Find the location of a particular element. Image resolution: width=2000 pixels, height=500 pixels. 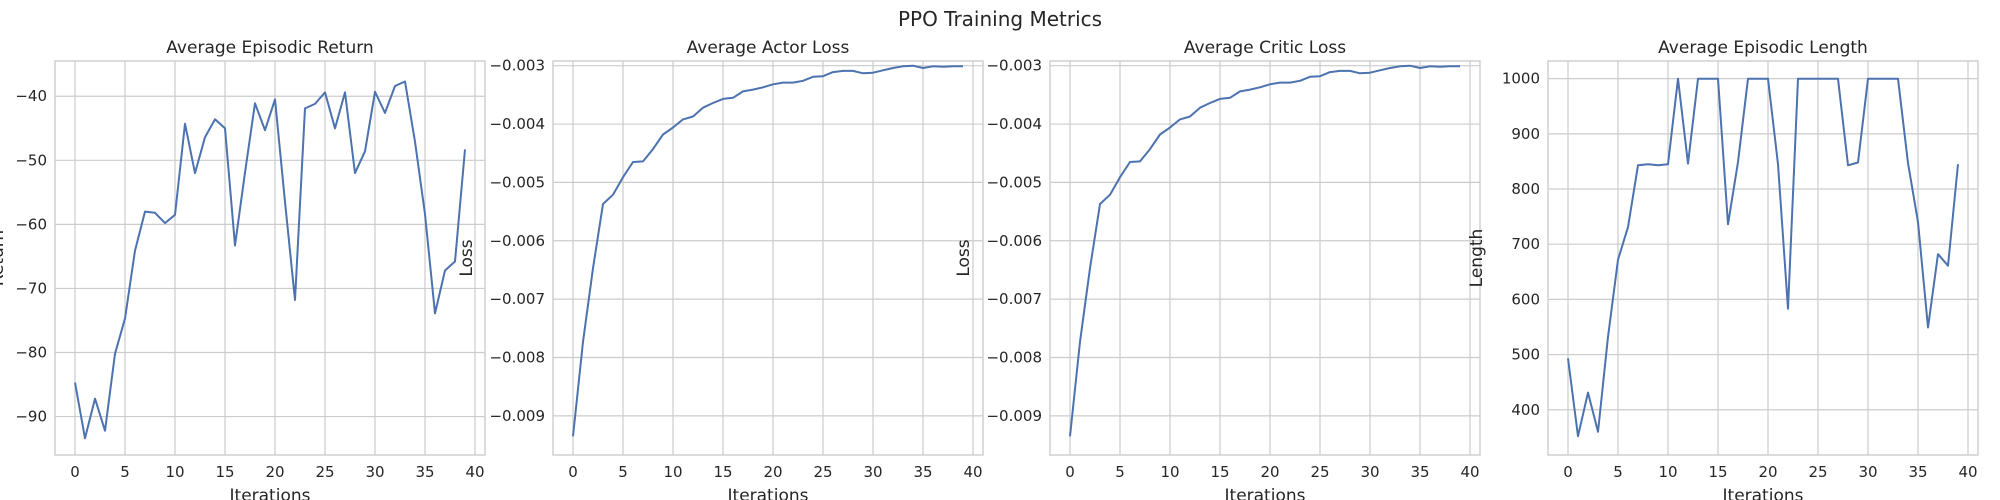

y-axis-label: Length is located at coordinates (1477, 258).